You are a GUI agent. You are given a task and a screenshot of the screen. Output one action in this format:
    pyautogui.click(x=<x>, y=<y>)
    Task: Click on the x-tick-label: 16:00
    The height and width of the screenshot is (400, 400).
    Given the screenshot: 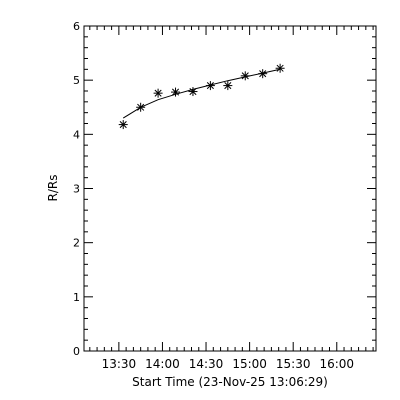 What is the action you would take?
    pyautogui.click(x=336, y=364)
    